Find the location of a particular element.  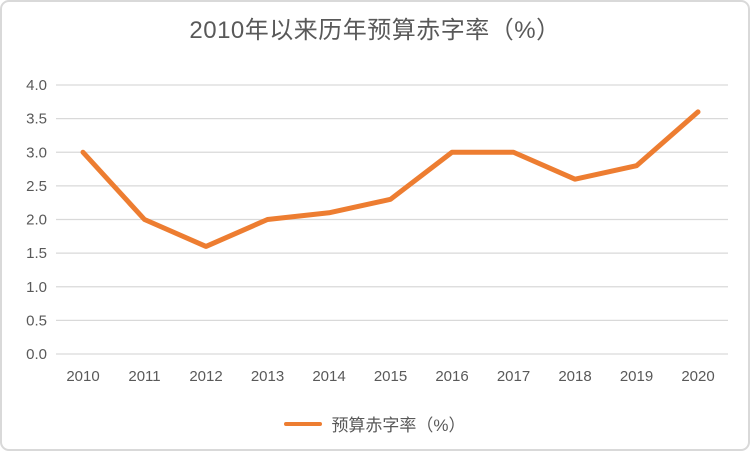

x-tick-label: 2012 is located at coordinates (205, 376).